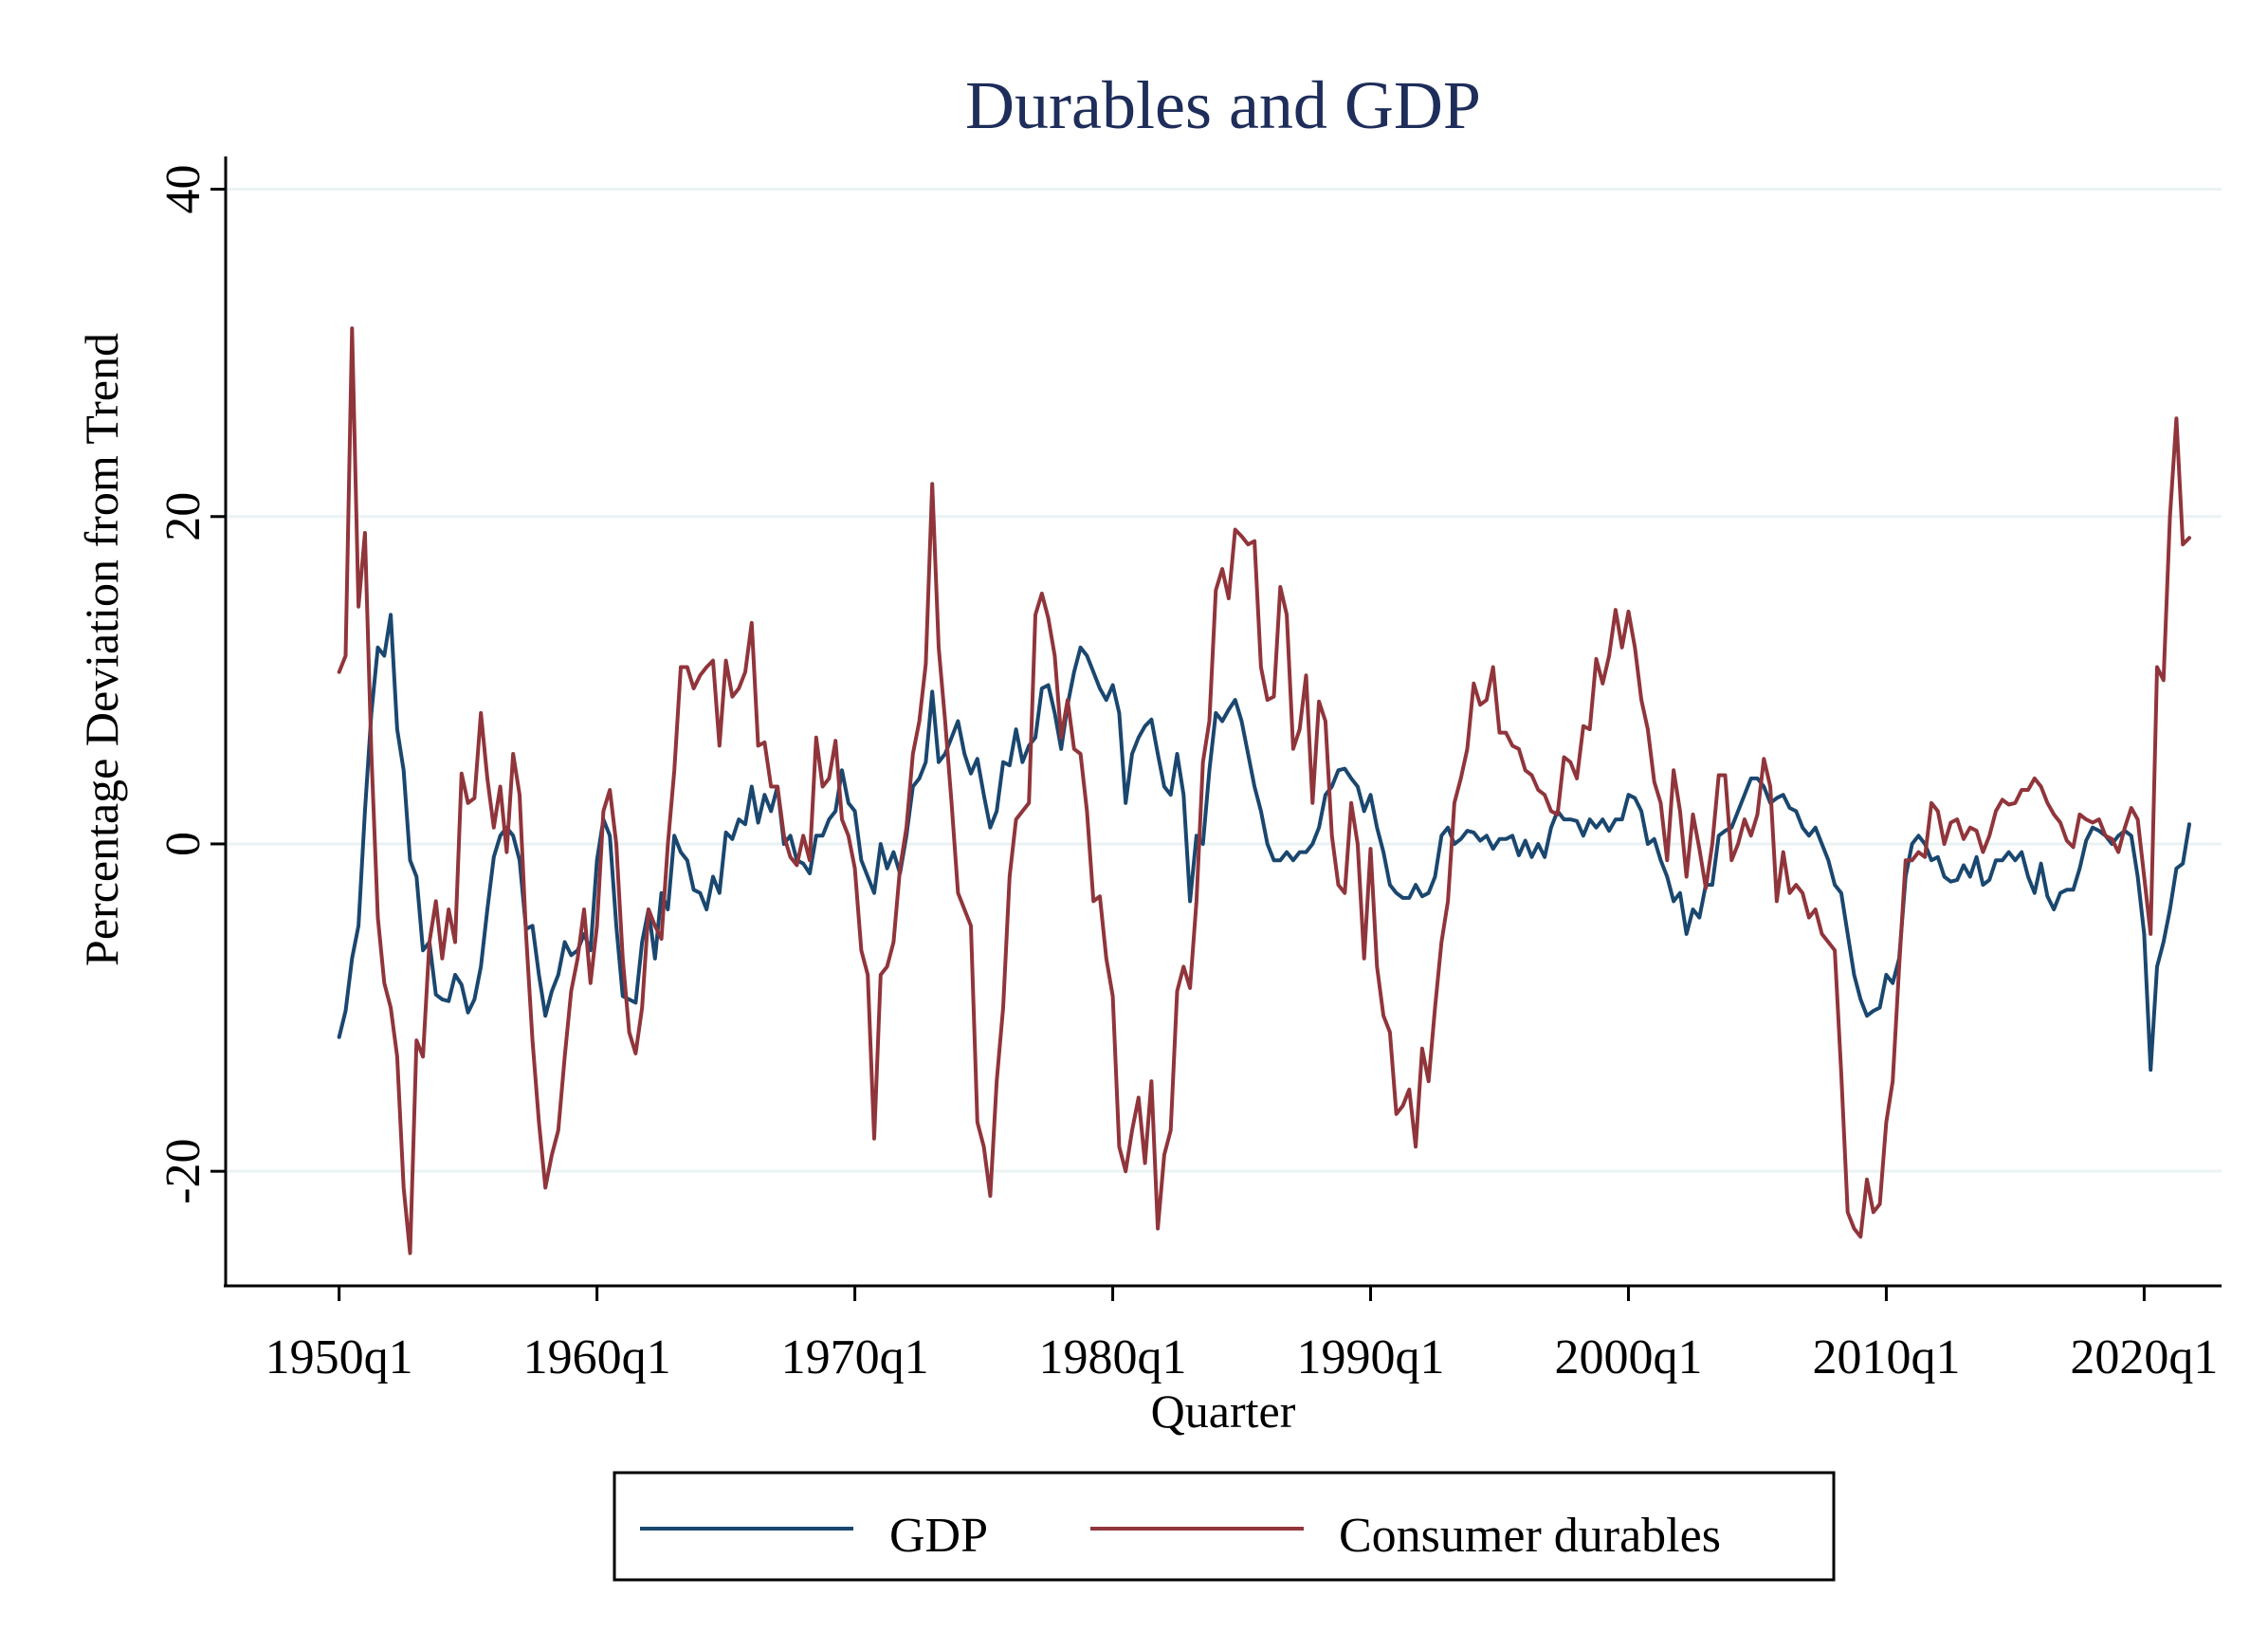 This screenshot has width=2268, height=1650. Describe the element at coordinates (183, 844) in the screenshot. I see `y-tick-label: 0` at that location.